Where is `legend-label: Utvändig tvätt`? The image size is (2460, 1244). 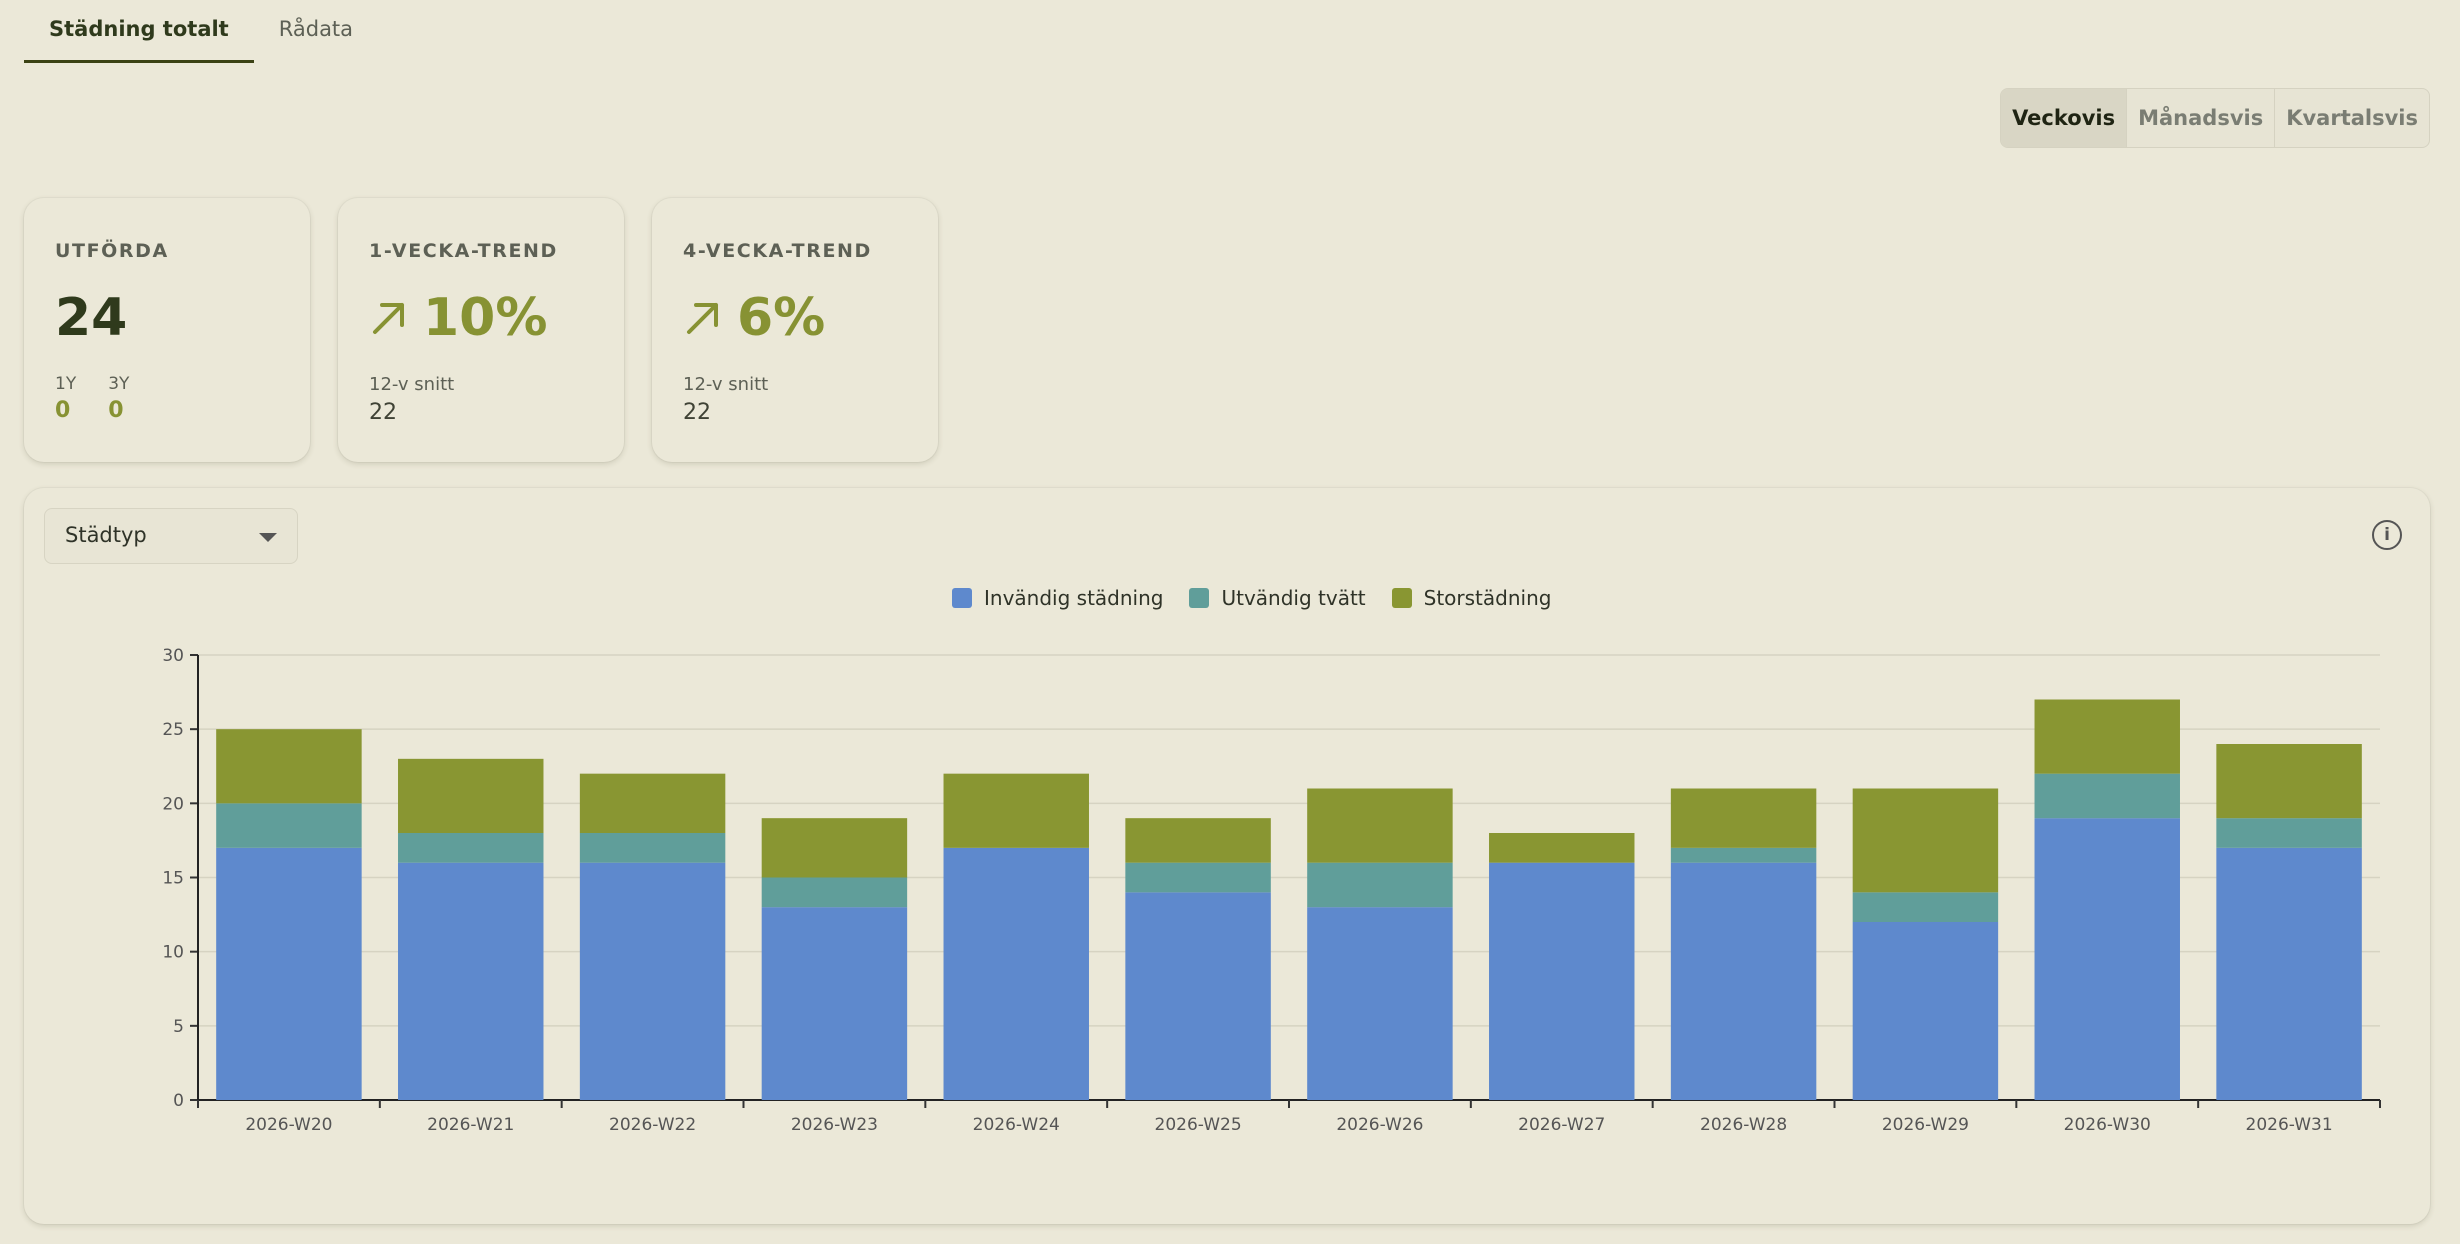 legend-label: Utvändig tvätt is located at coordinates (1293, 598).